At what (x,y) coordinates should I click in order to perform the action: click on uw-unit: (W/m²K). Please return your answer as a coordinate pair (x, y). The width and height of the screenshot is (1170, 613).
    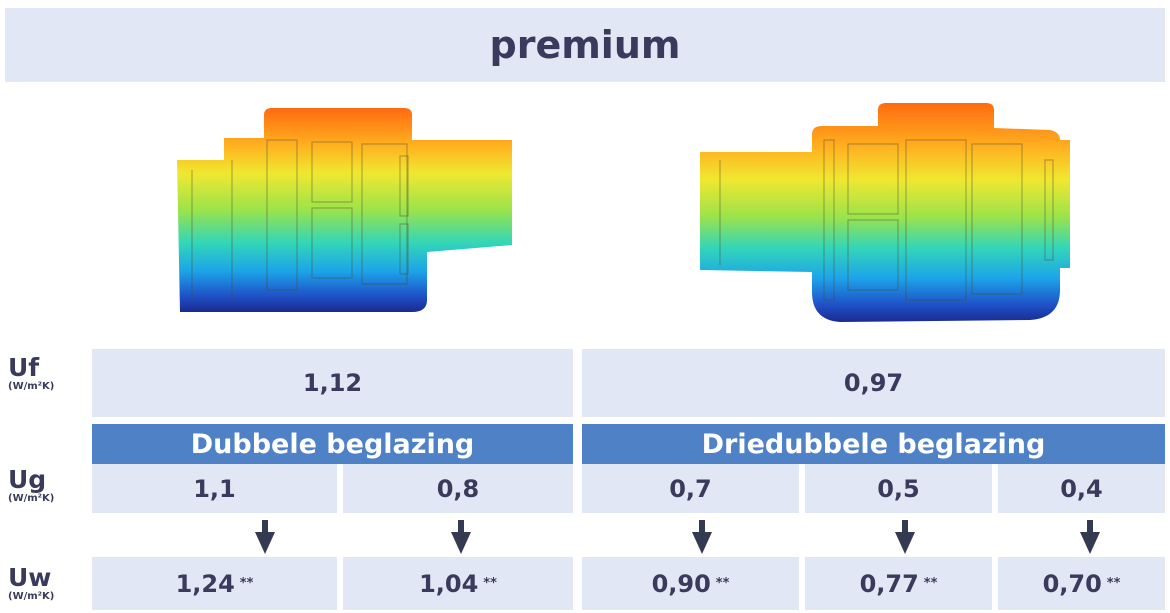
    Looking at the image, I should click on (31, 596).